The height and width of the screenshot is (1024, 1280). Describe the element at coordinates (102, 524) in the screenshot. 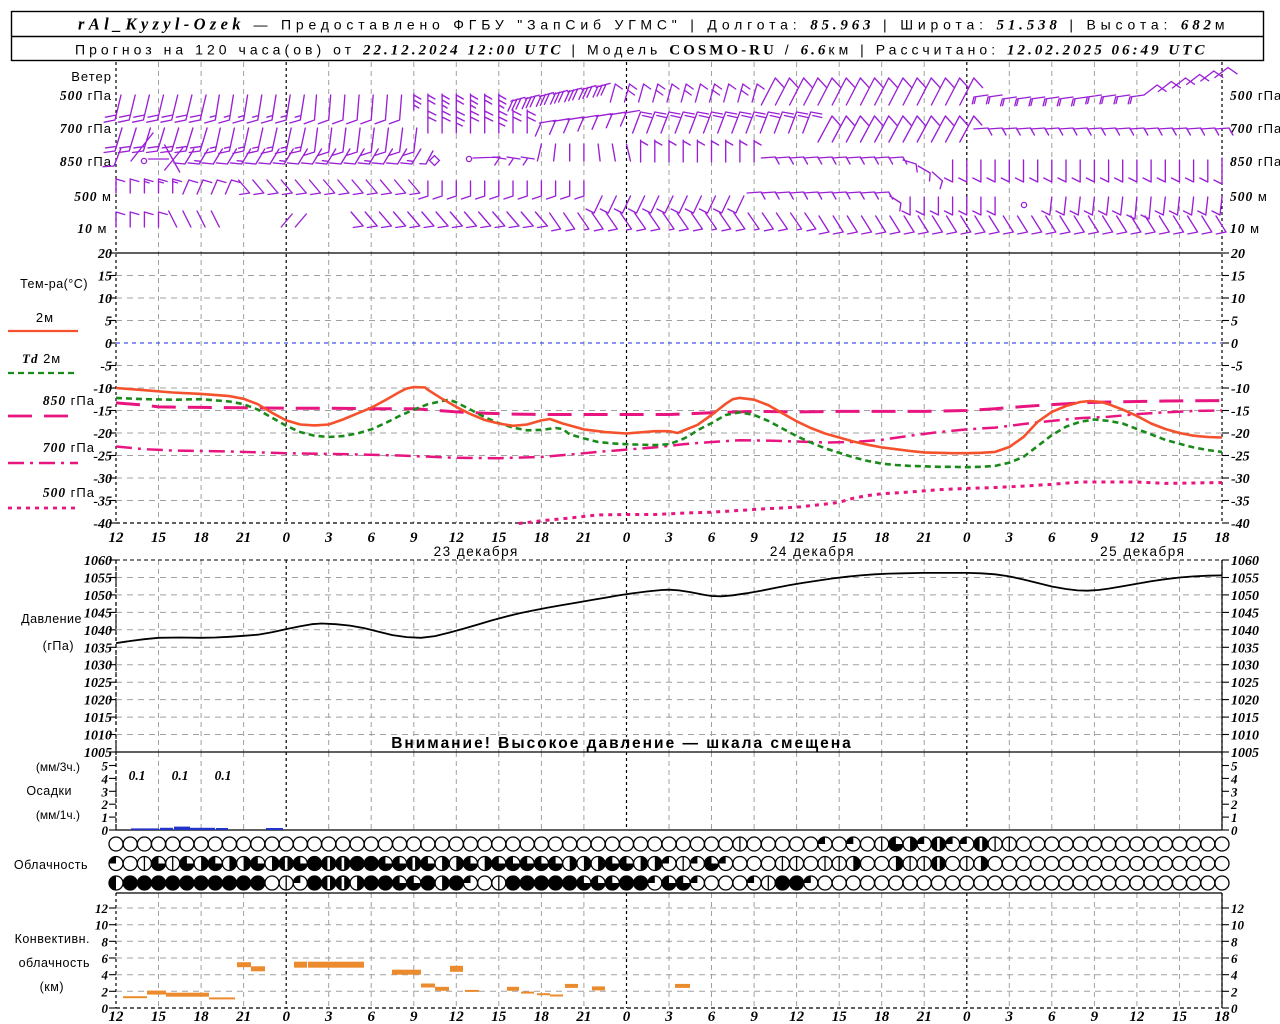

I see `svg-text: -40` at that location.